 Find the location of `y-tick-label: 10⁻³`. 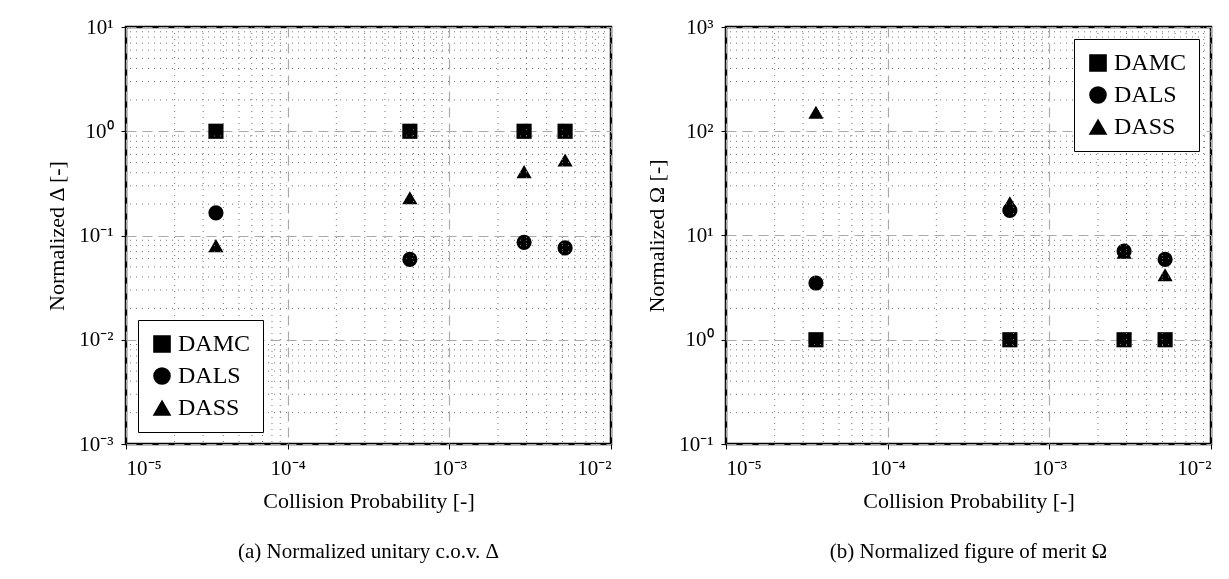

y-tick-label: 10⁻³ is located at coordinates (96, 443).